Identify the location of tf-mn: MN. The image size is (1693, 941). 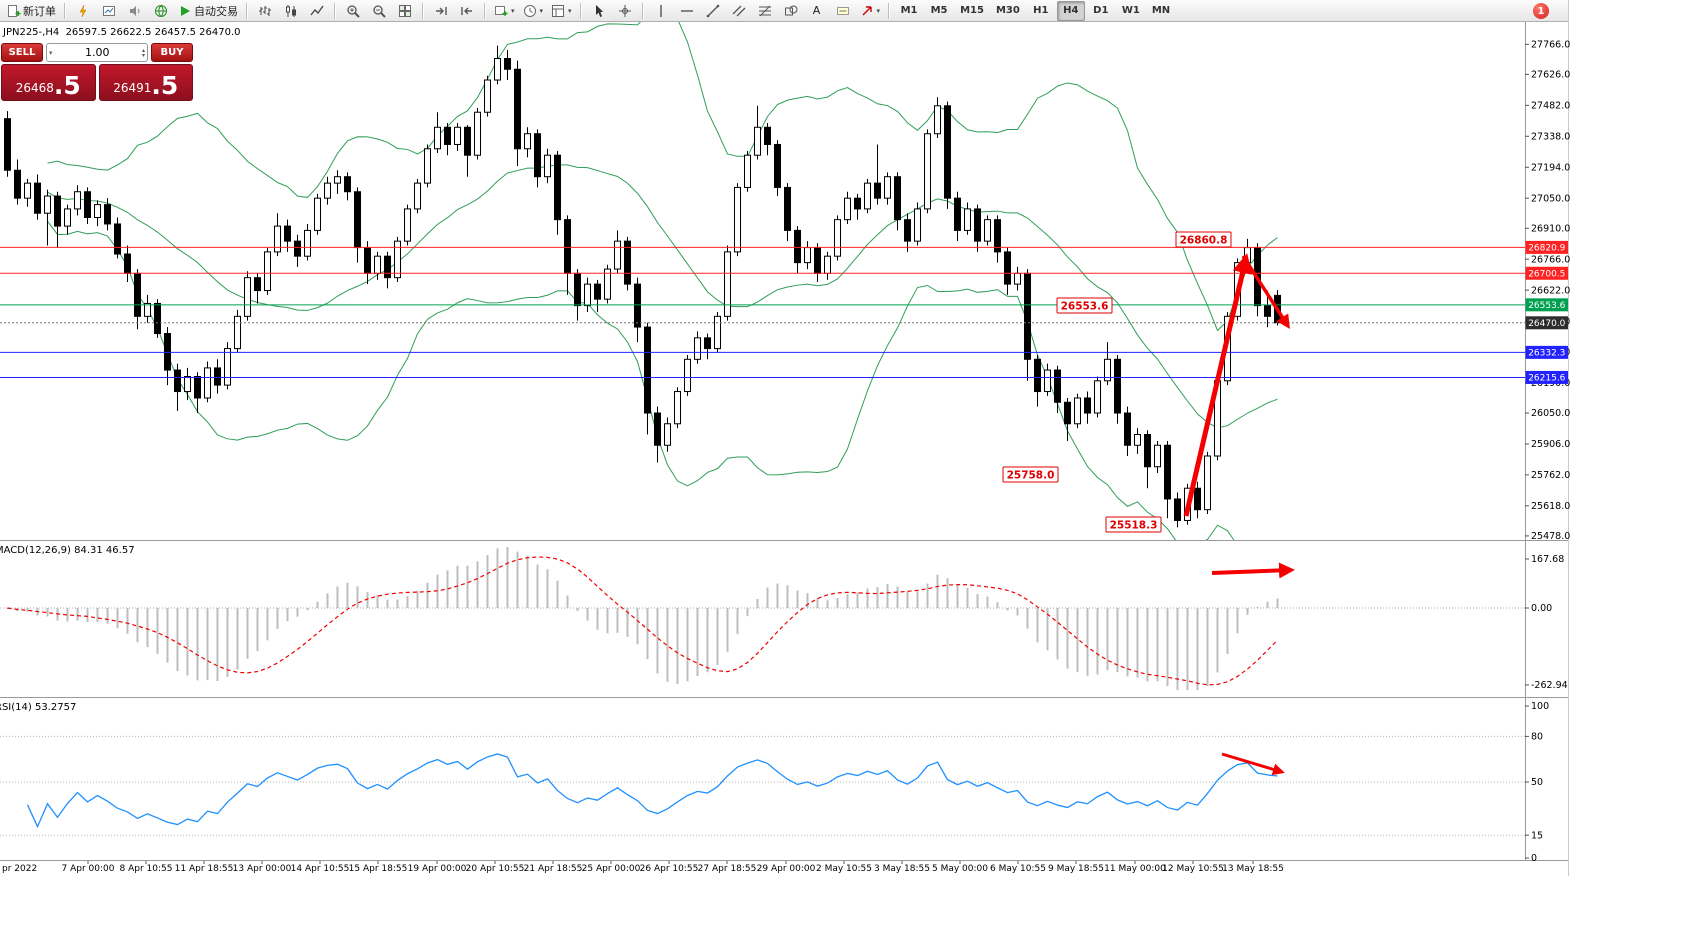
(1161, 11).